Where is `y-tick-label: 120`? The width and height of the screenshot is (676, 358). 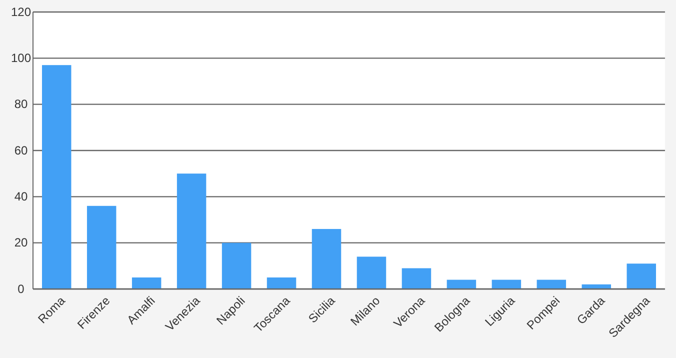
y-tick-label: 120 is located at coordinates (21, 11).